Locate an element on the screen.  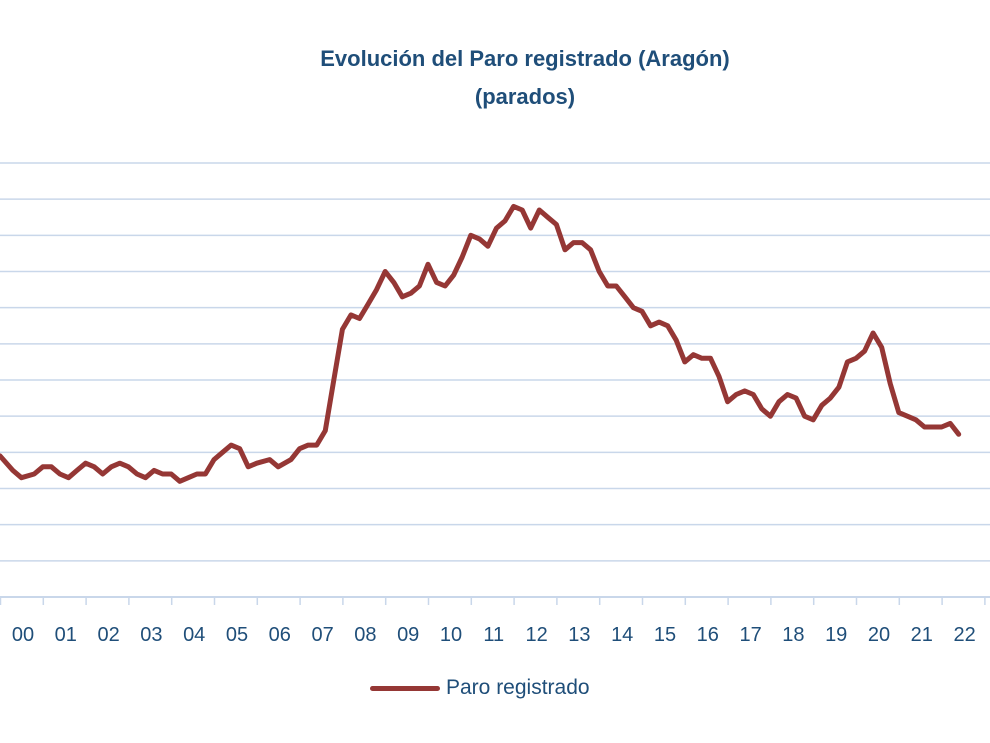
x-tick-label: 16 is located at coordinates (708, 635).